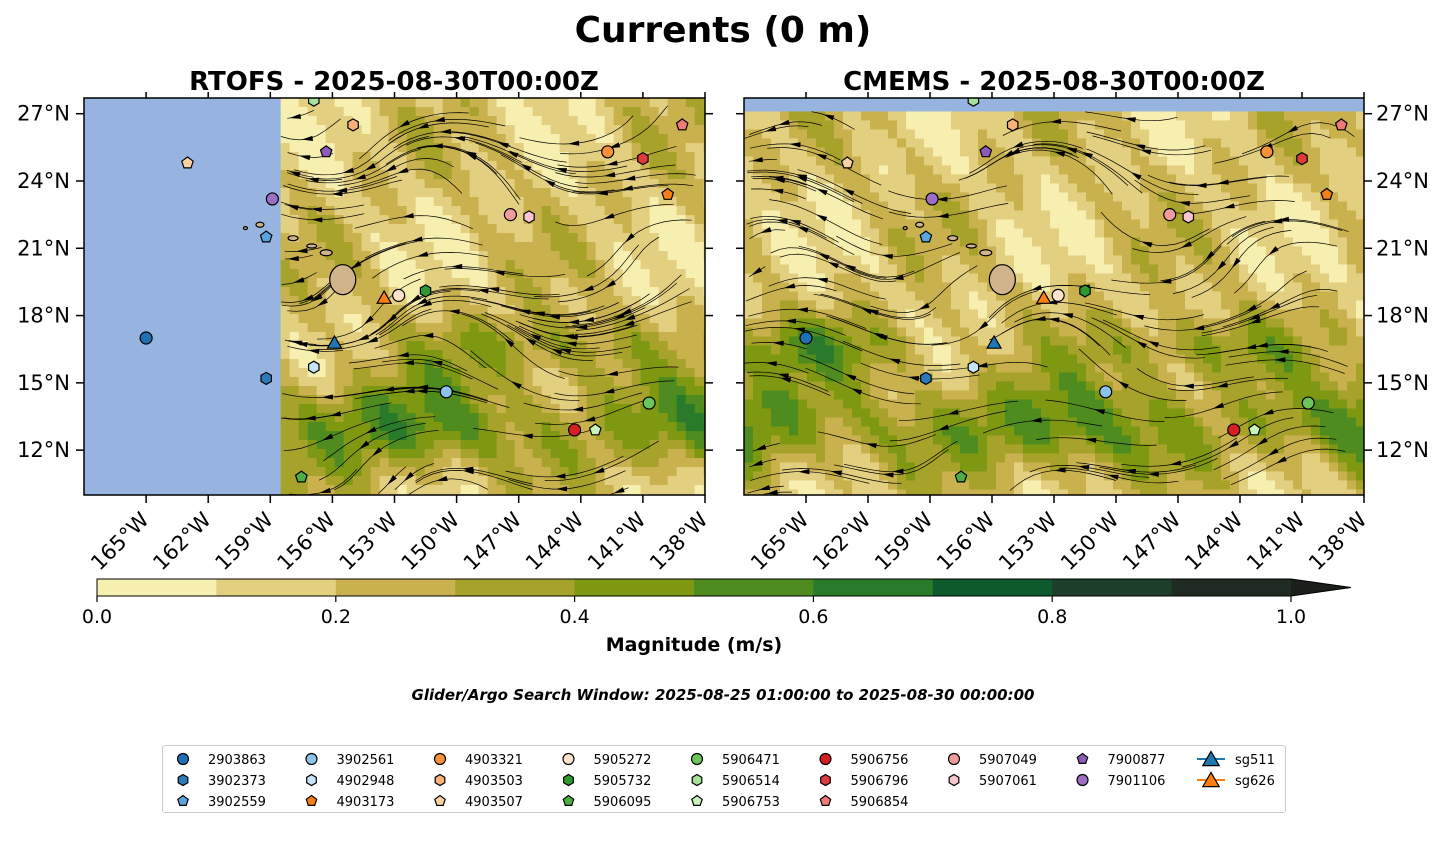  I want to click on x-tick-label: 162°W, so click(182, 541).